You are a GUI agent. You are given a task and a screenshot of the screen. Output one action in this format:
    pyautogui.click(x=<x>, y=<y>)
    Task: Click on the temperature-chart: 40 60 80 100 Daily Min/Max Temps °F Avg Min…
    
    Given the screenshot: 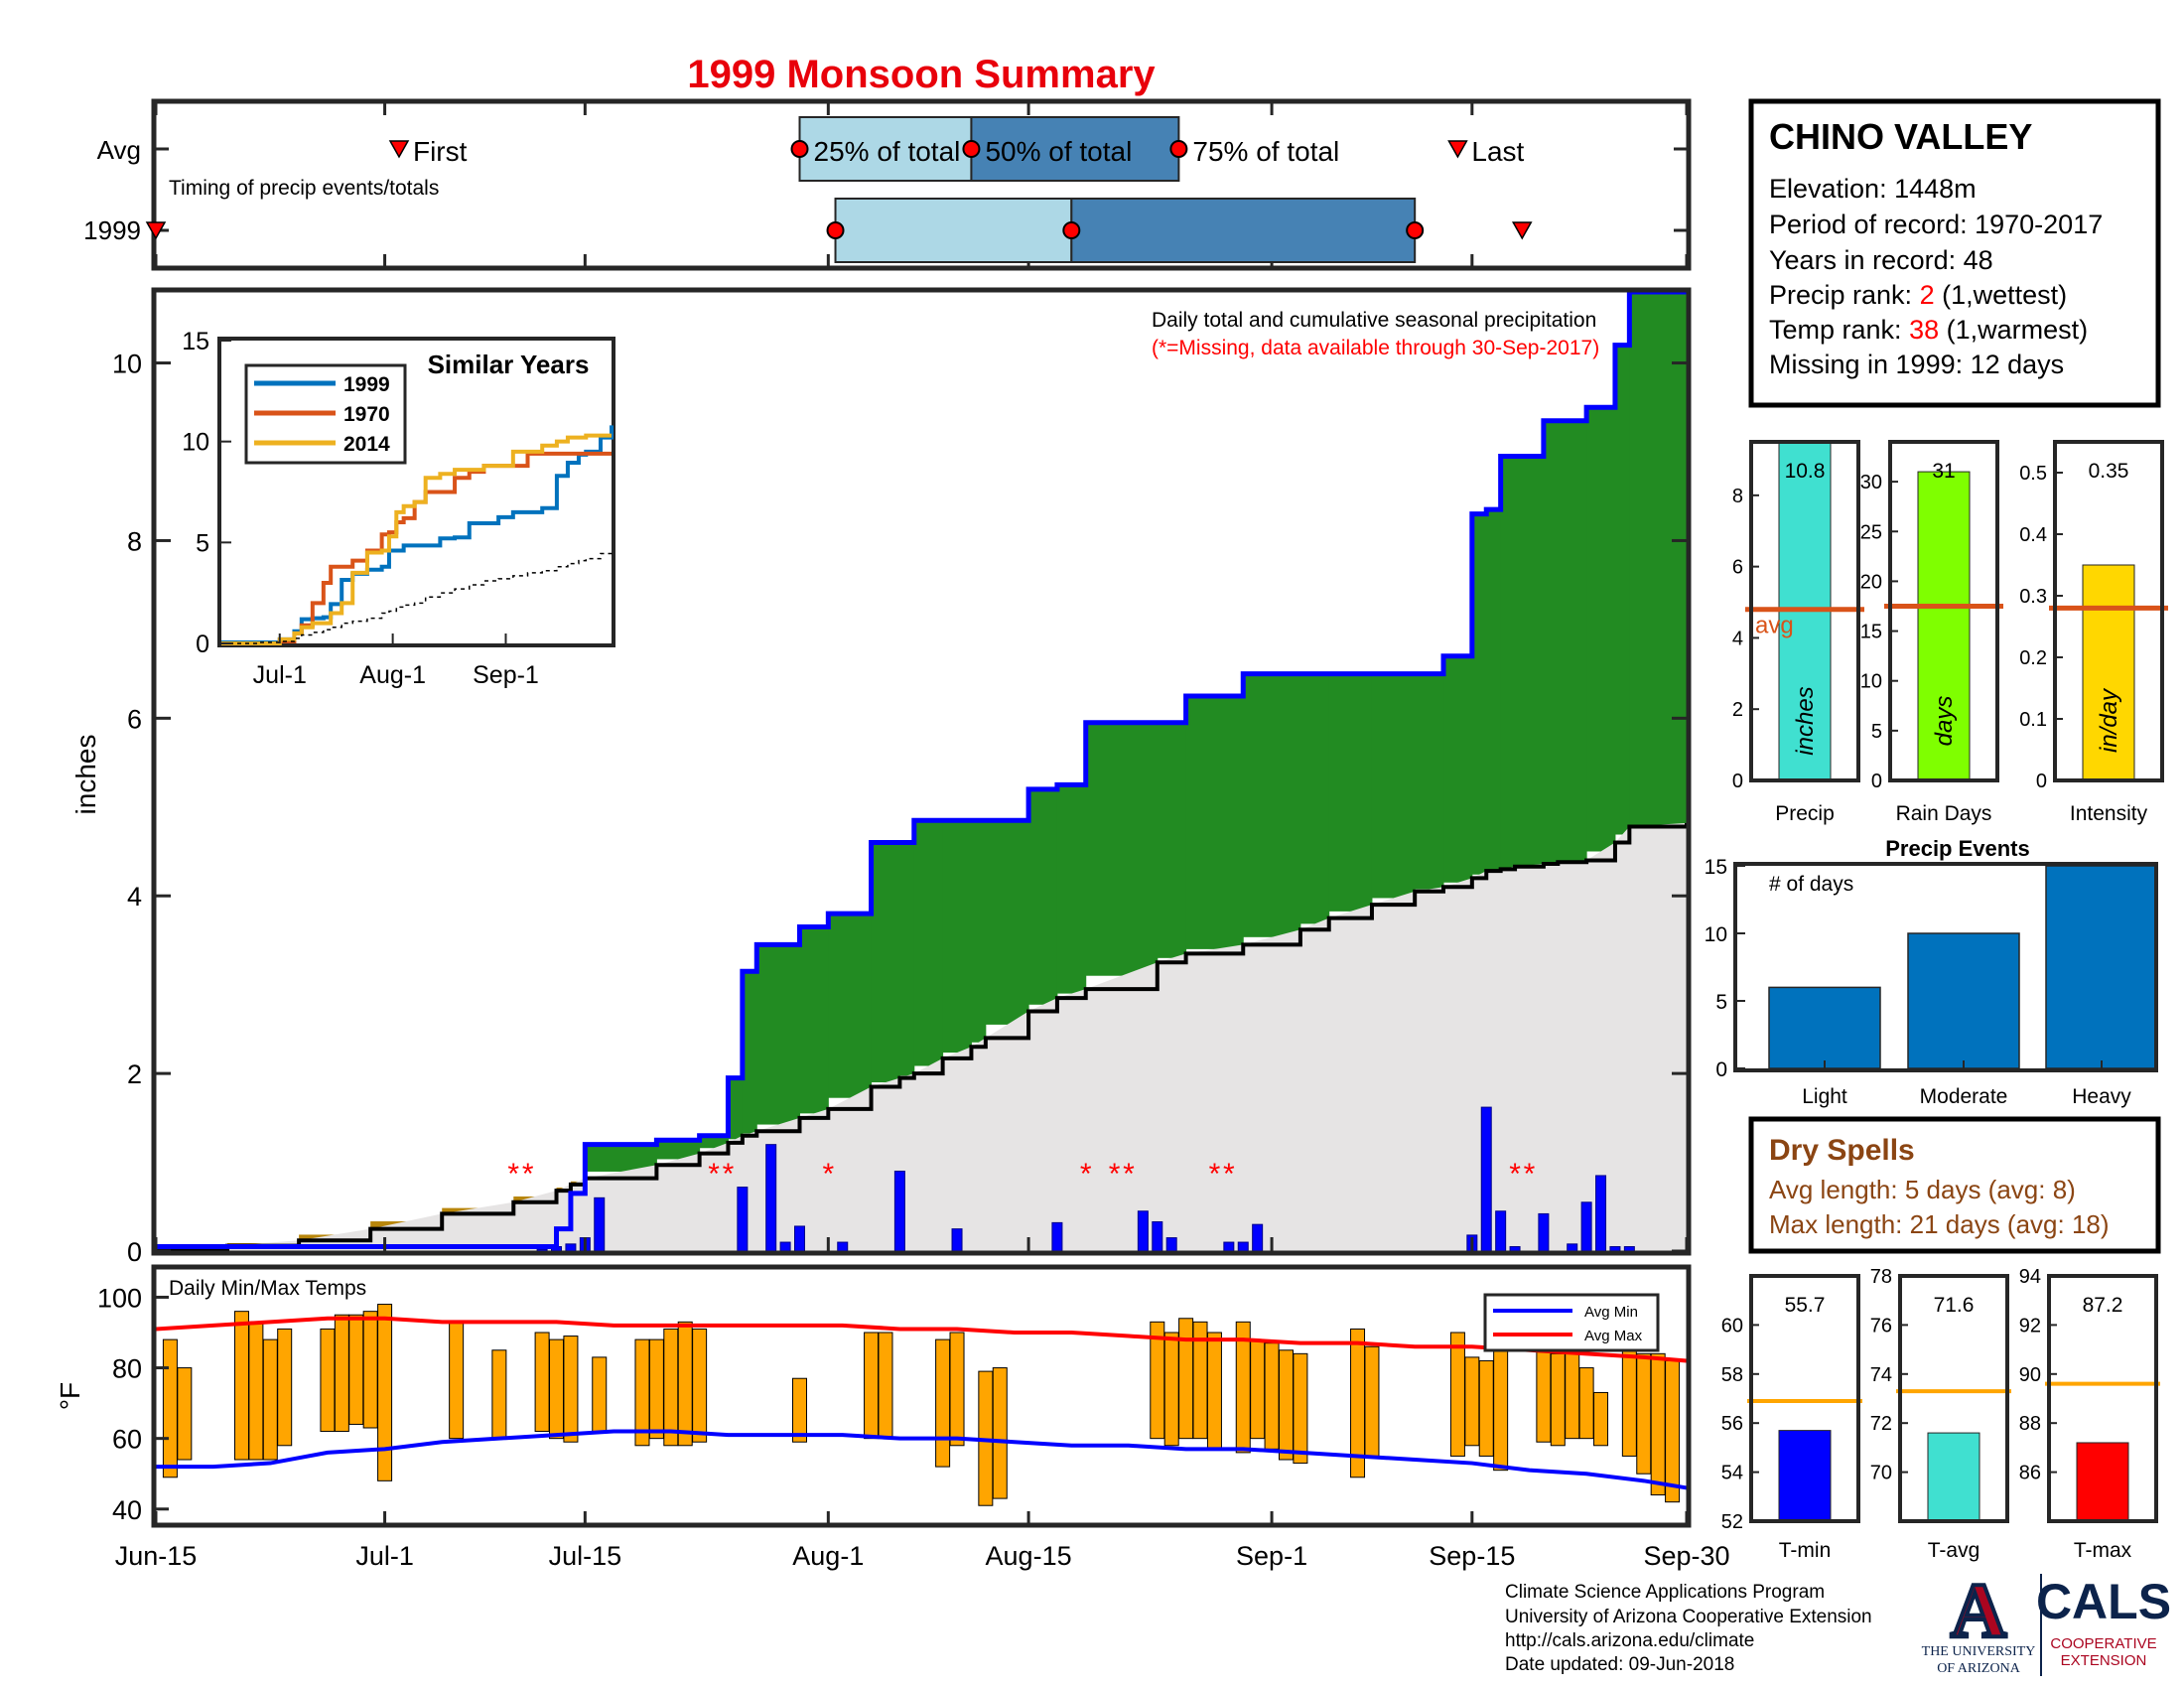 What is the action you would take?
    pyautogui.click(x=873, y=1396)
    